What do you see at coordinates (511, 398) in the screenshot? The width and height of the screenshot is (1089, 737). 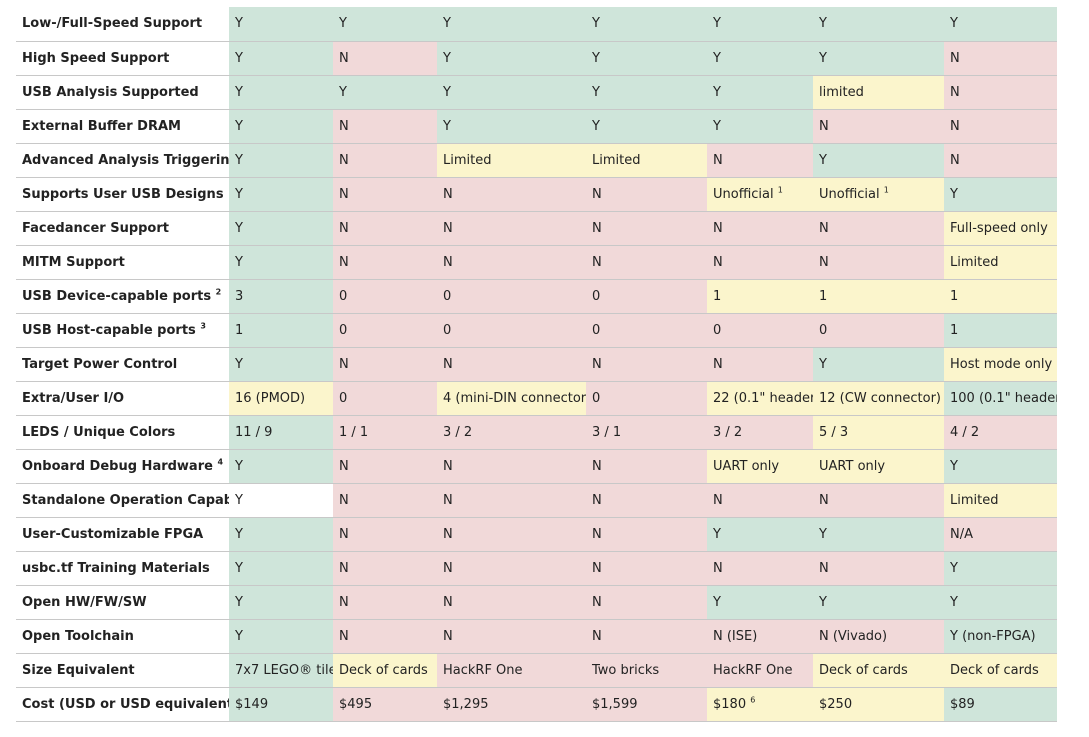 I see `table-cell: 4 (mini-DIN connector)` at bounding box center [511, 398].